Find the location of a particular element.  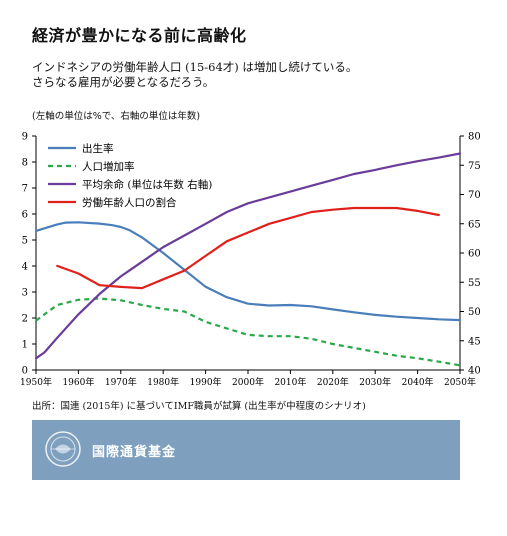

y-right-tick-label: 80 is located at coordinates (474, 137).